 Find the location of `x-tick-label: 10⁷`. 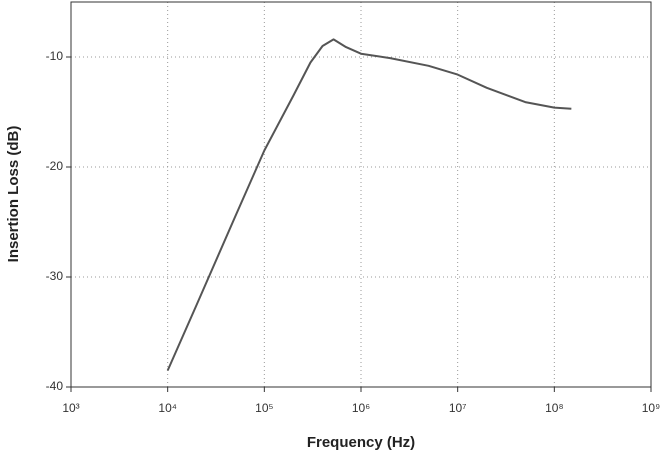

x-tick-label: 10⁷ is located at coordinates (458, 408).